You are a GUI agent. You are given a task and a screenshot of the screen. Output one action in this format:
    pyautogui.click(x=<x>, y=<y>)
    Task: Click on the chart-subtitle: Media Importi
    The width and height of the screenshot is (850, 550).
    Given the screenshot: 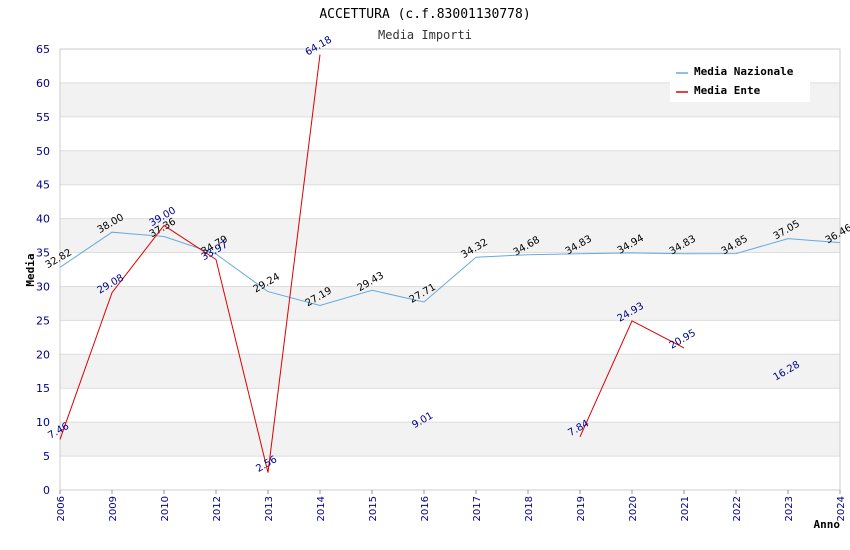 What is the action you would take?
    pyautogui.click(x=425, y=35)
    